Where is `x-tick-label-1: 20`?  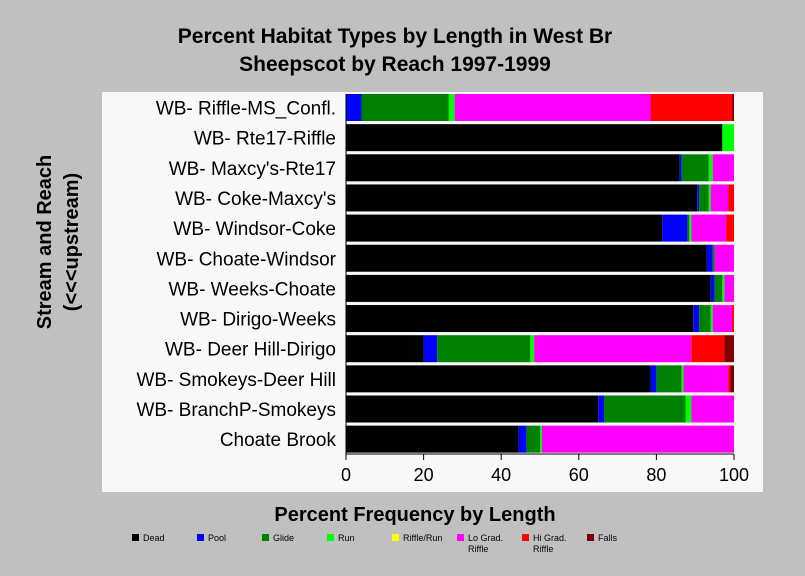 x-tick-label-1: 20 is located at coordinates (424, 475).